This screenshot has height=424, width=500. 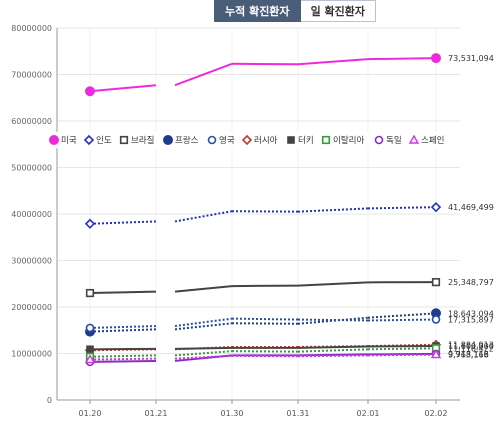 What do you see at coordinates (31, 121) in the screenshot?
I see `y-tick-label: 60000000` at bounding box center [31, 121].